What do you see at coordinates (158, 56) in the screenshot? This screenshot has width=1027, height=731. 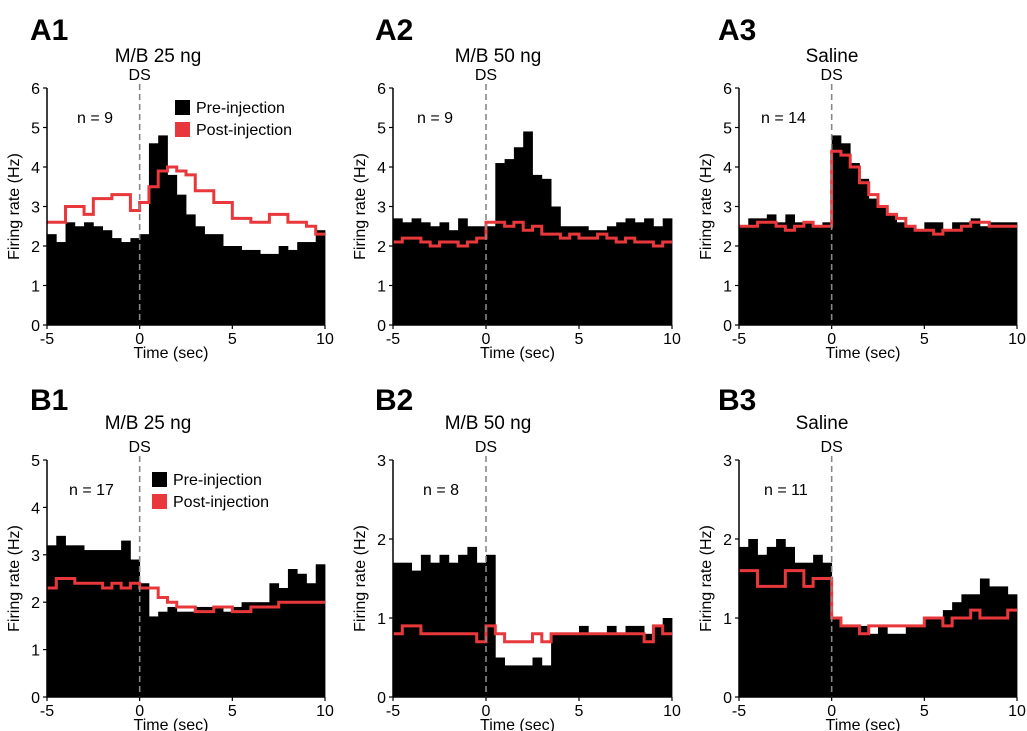 I see `panel-title: M/B 25 ng` at bounding box center [158, 56].